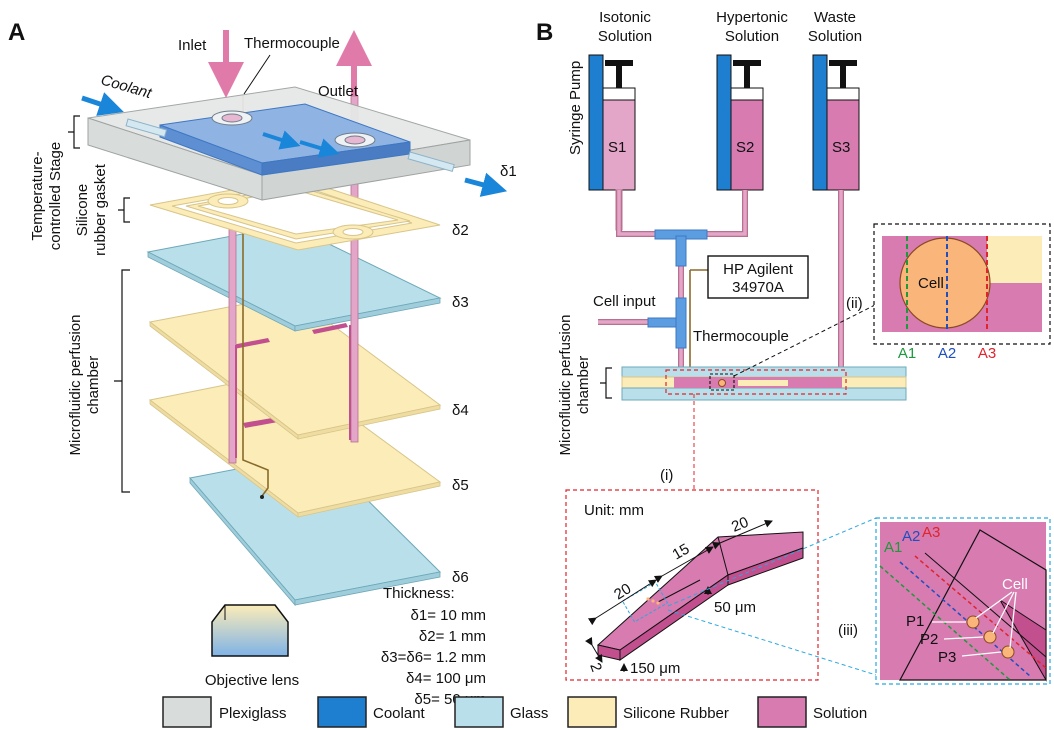 The width and height of the screenshot is (1054, 730). I want to click on legend-swatch-solution, so click(782, 712).